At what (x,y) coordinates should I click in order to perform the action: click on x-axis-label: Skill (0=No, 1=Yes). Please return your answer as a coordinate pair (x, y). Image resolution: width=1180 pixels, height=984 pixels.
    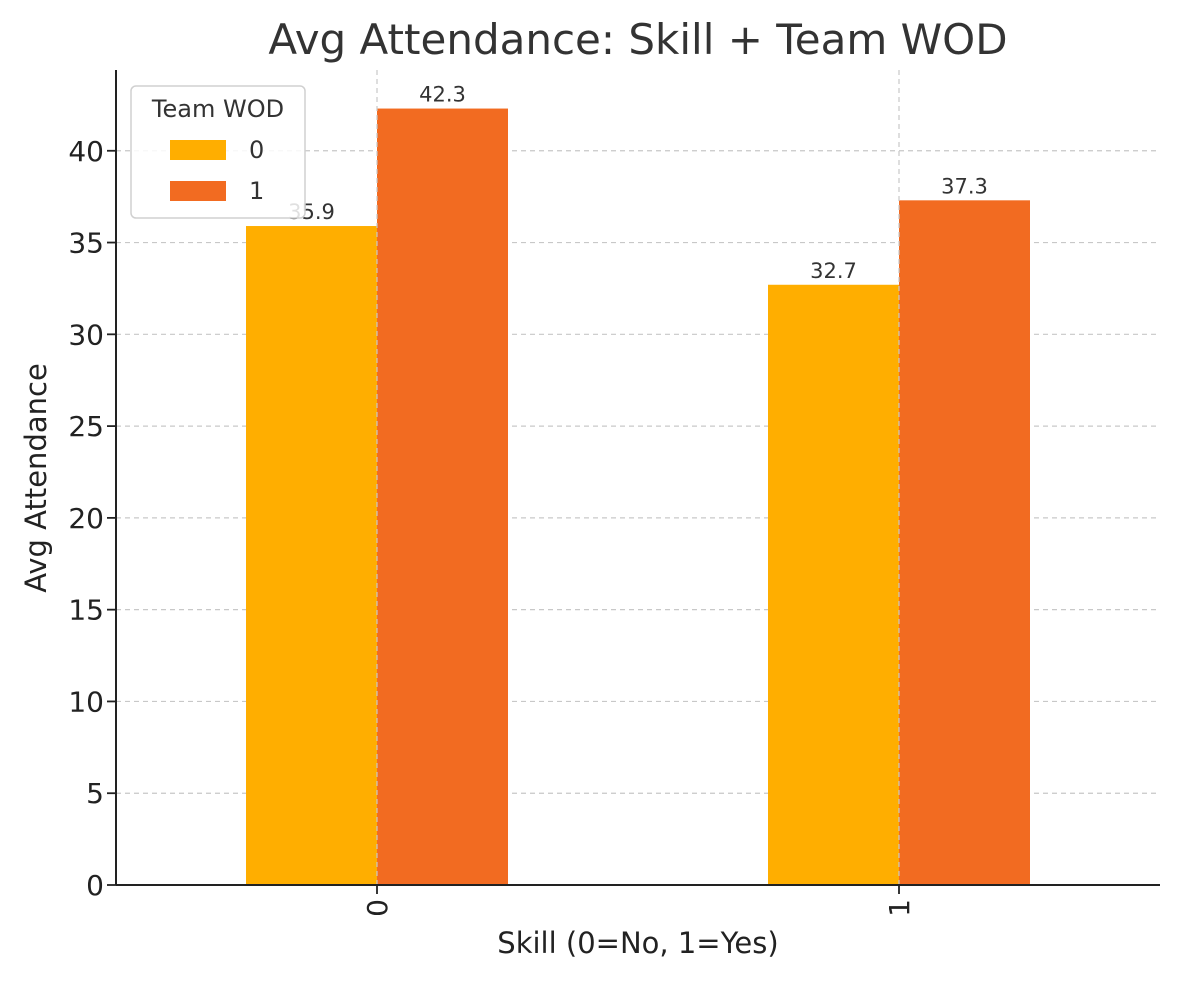
    Looking at the image, I should click on (637, 943).